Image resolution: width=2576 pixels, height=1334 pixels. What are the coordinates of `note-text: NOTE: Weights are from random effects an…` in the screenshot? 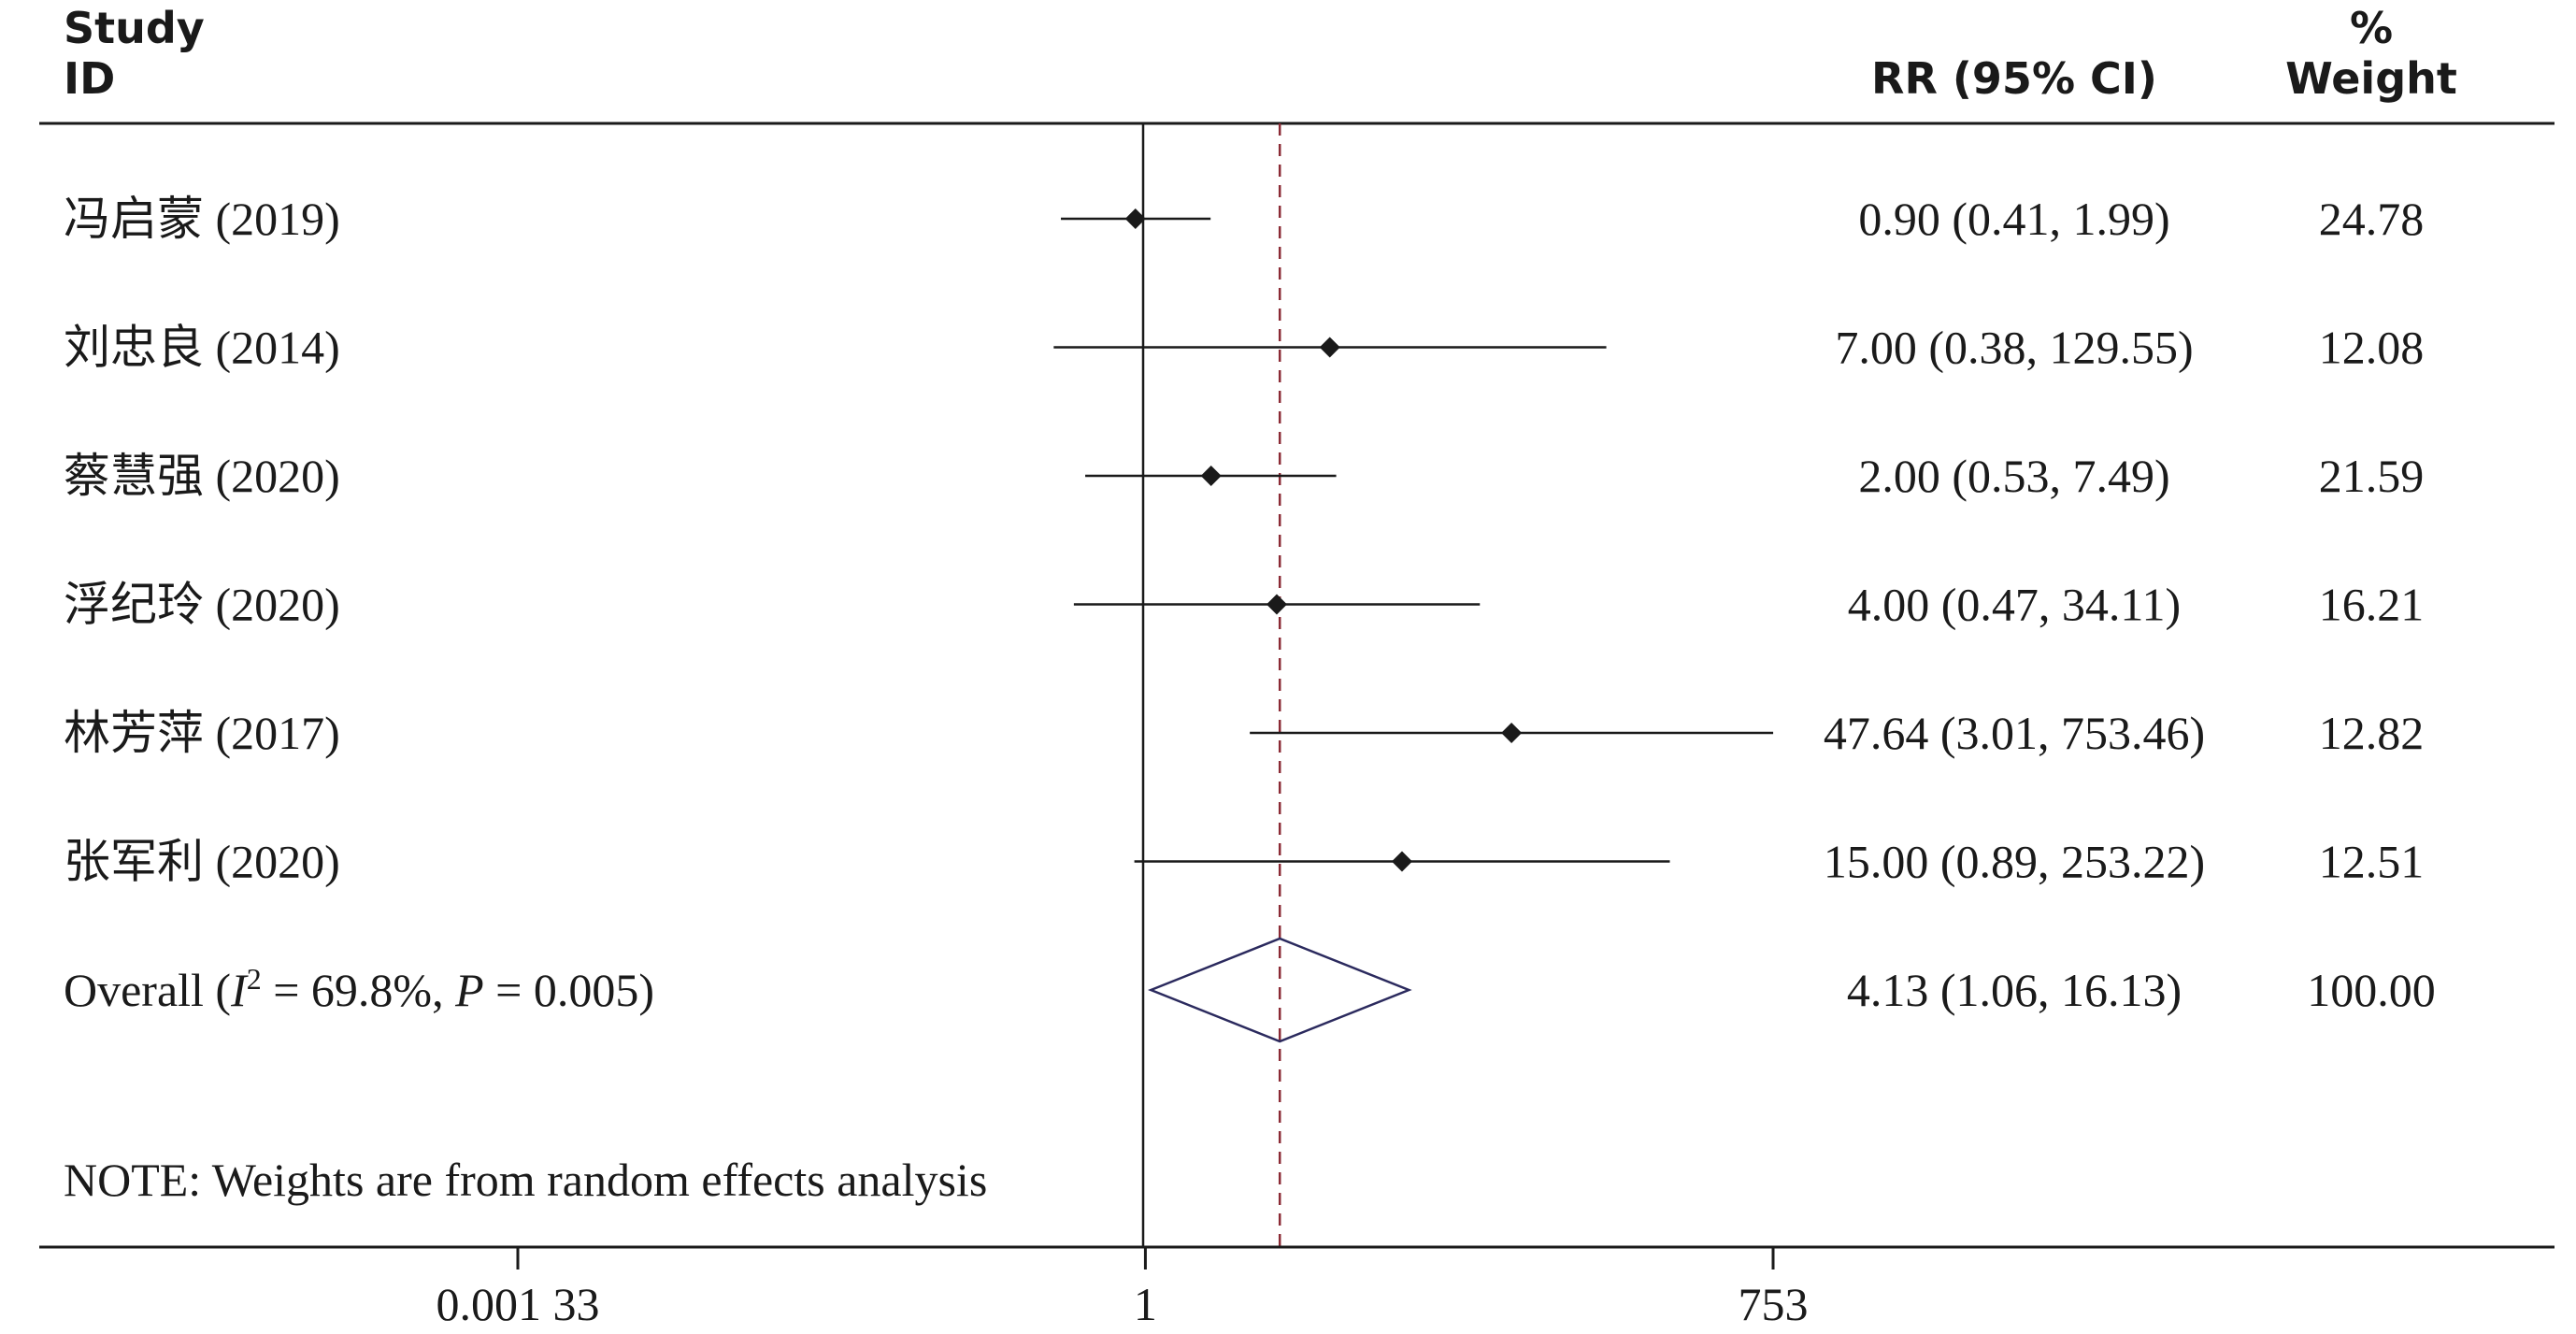 It's located at (525, 1180).